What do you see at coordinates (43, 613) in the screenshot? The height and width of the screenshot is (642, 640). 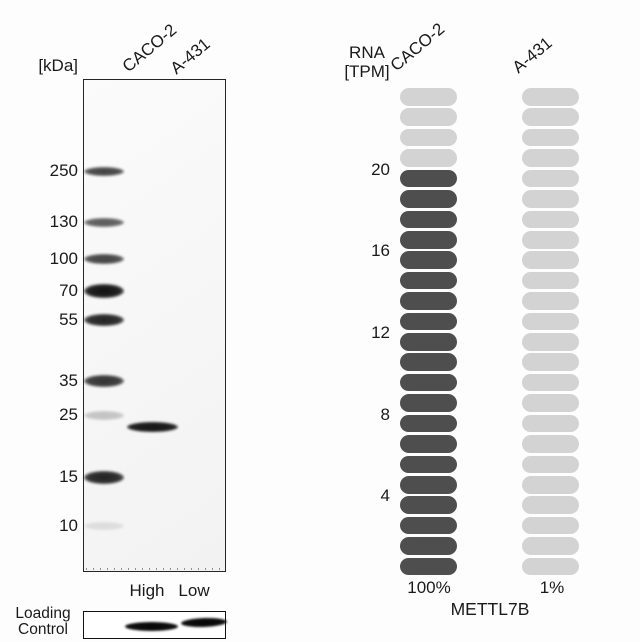 I see `loading-control-label-line1: Loading` at bounding box center [43, 613].